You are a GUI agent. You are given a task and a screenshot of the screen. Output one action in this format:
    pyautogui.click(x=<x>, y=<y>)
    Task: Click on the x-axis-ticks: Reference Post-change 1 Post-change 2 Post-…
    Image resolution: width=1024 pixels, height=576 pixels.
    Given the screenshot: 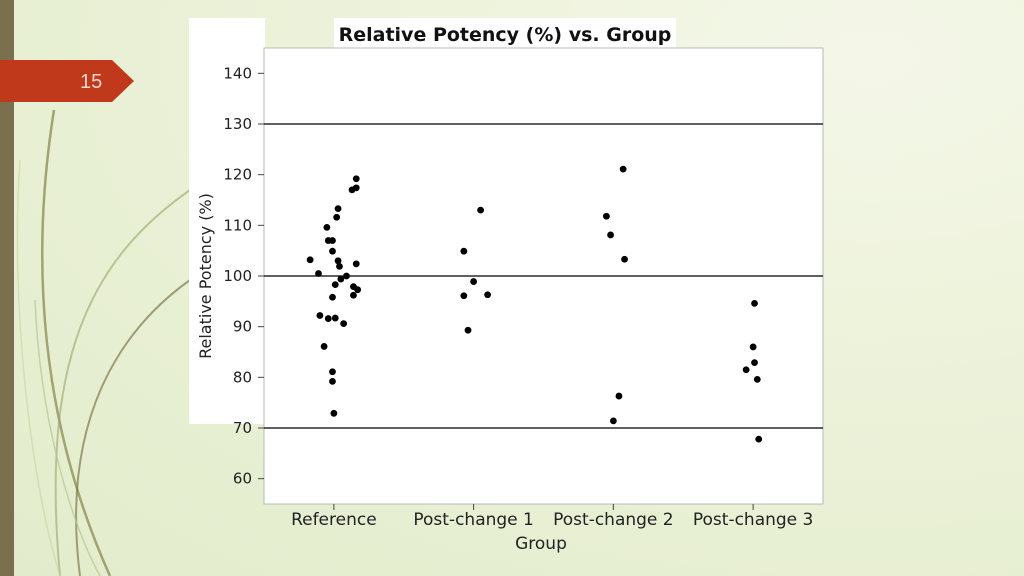 What is the action you would take?
    pyautogui.click(x=552, y=517)
    